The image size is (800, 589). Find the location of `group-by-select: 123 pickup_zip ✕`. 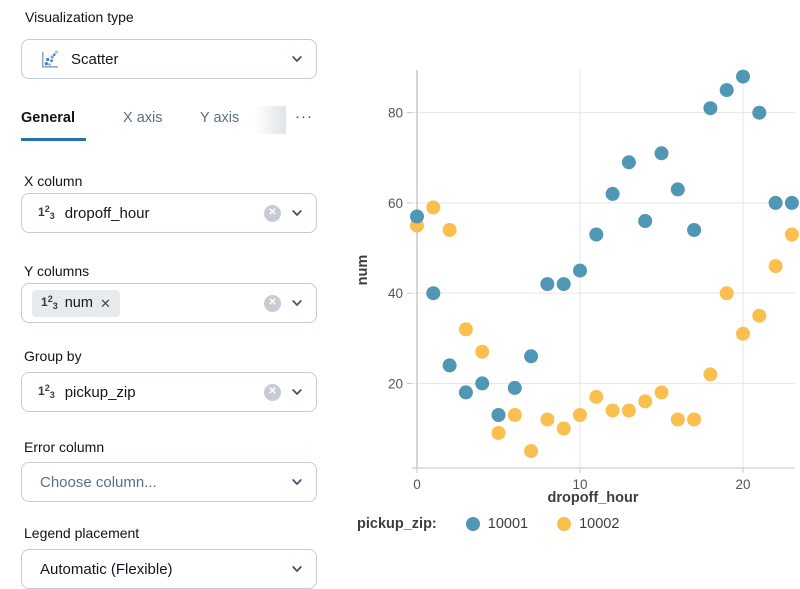

group-by-select: 123 pickup_zip ✕ is located at coordinates (169, 392).